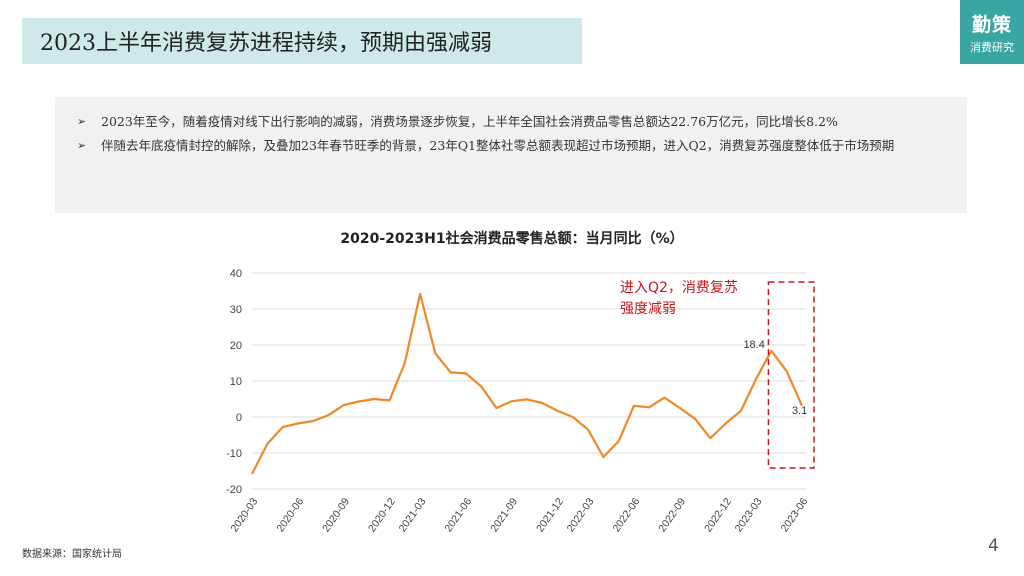 The height and width of the screenshot is (576, 1024). Describe the element at coordinates (718, 515) in the screenshot. I see `x-tick-label: 2022-12` at that location.